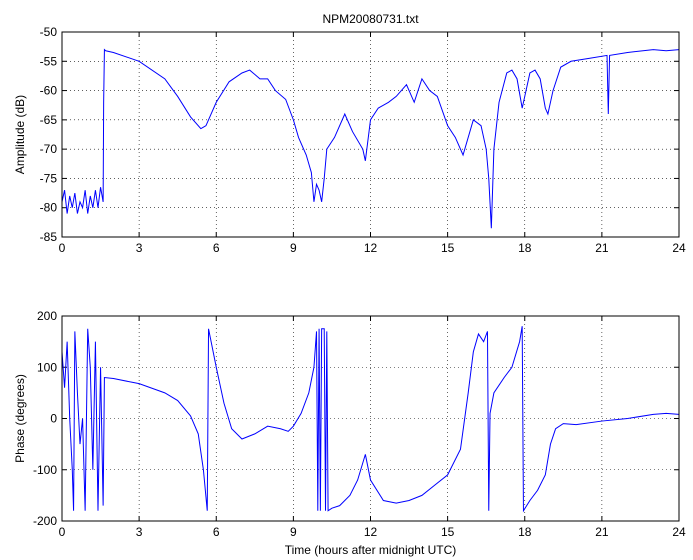 The height and width of the screenshot is (560, 693). What do you see at coordinates (371, 550) in the screenshot?
I see `x-axis-label: Time (hours after midnight UTC)` at bounding box center [371, 550].